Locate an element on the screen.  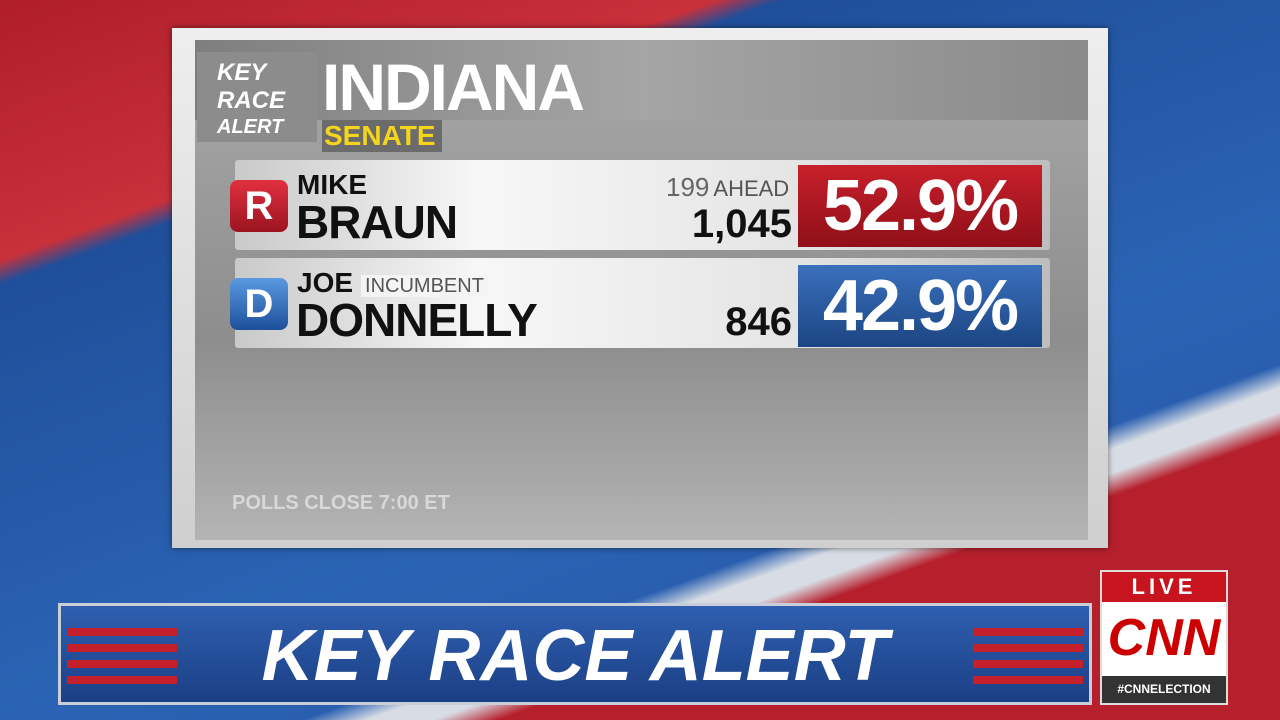
state: INDIANA is located at coordinates (453, 87).